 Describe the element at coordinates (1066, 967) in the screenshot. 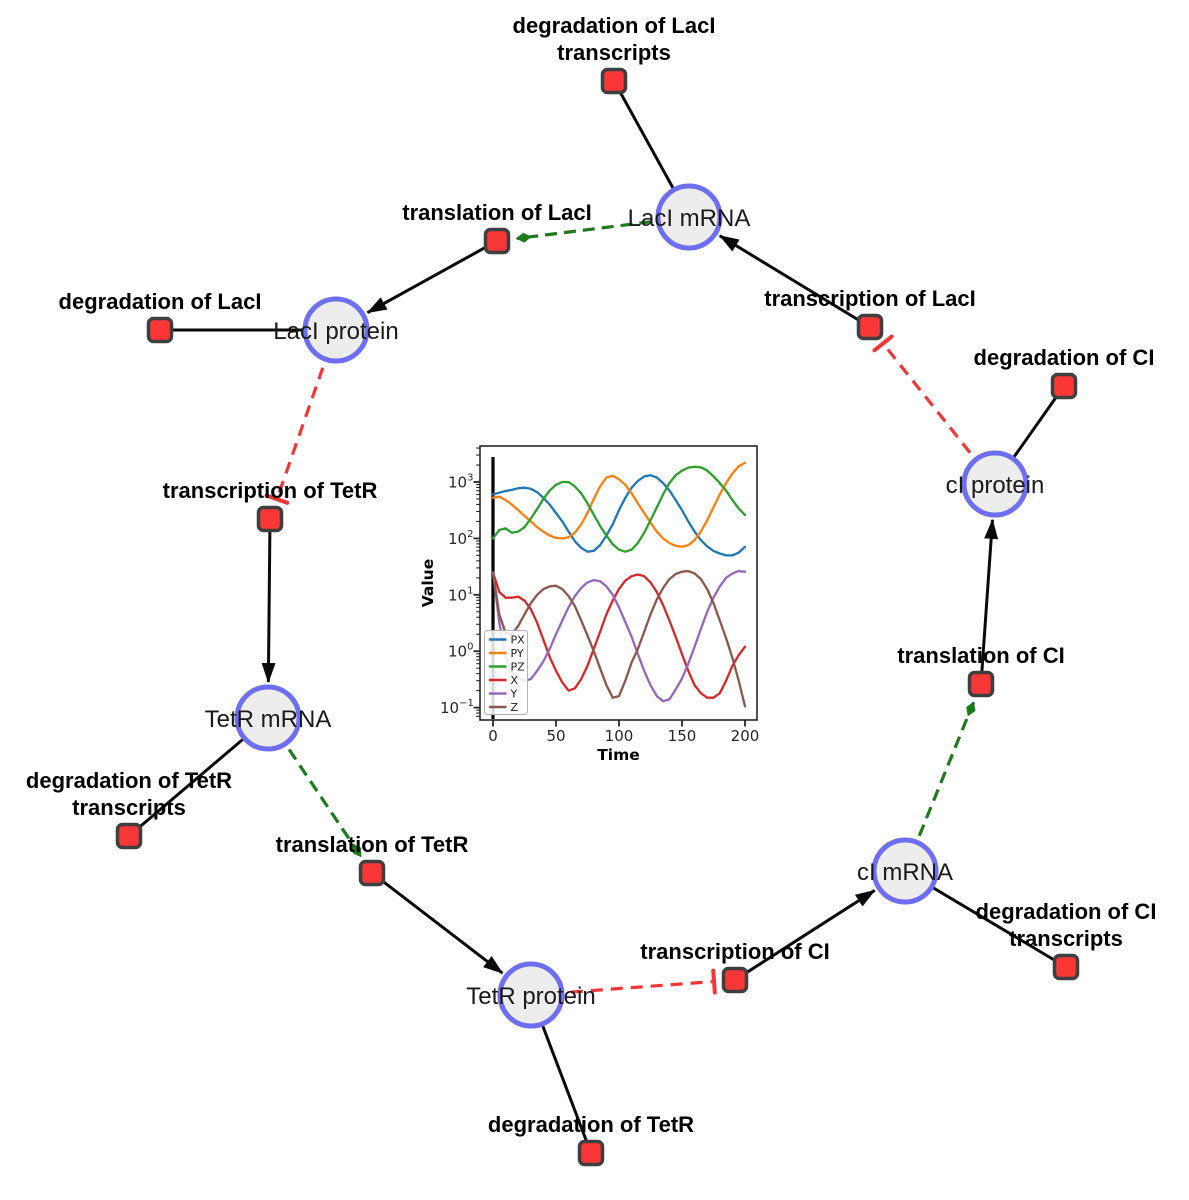

I see `reaction-node-deg-ci-transcripts` at that location.